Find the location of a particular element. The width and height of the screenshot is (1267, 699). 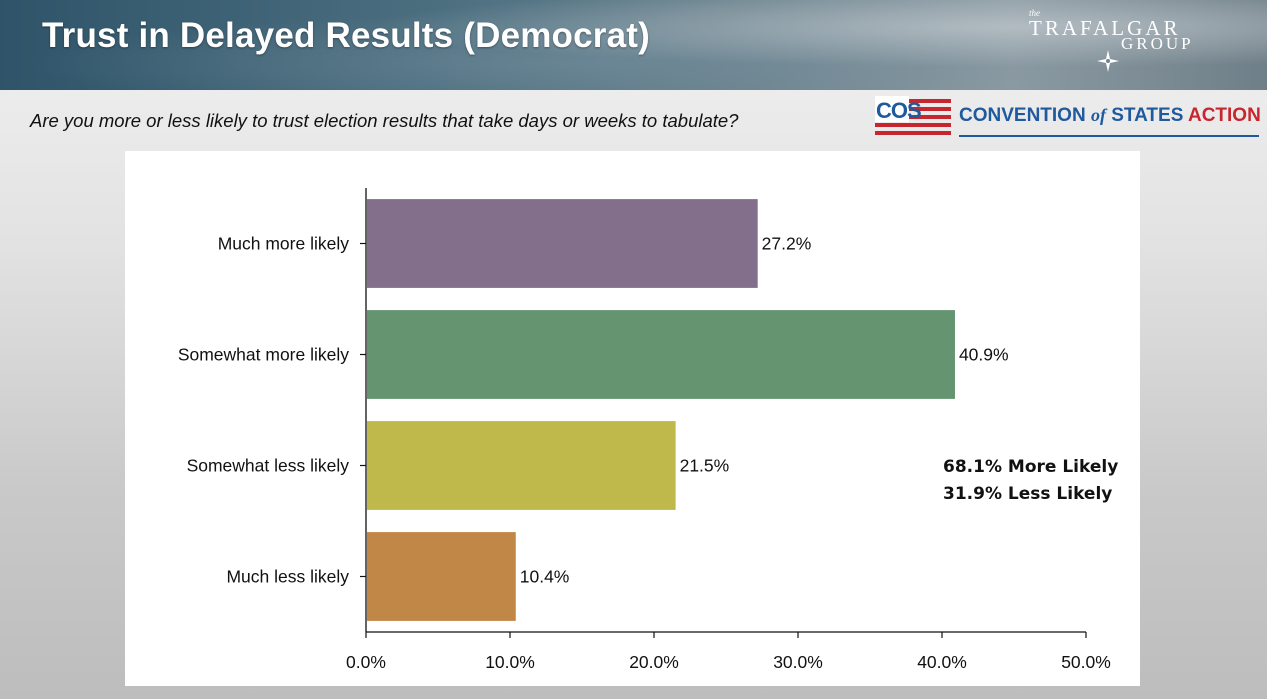

summary-less-likely: 31.9% Less Likely is located at coordinates (1028, 494).